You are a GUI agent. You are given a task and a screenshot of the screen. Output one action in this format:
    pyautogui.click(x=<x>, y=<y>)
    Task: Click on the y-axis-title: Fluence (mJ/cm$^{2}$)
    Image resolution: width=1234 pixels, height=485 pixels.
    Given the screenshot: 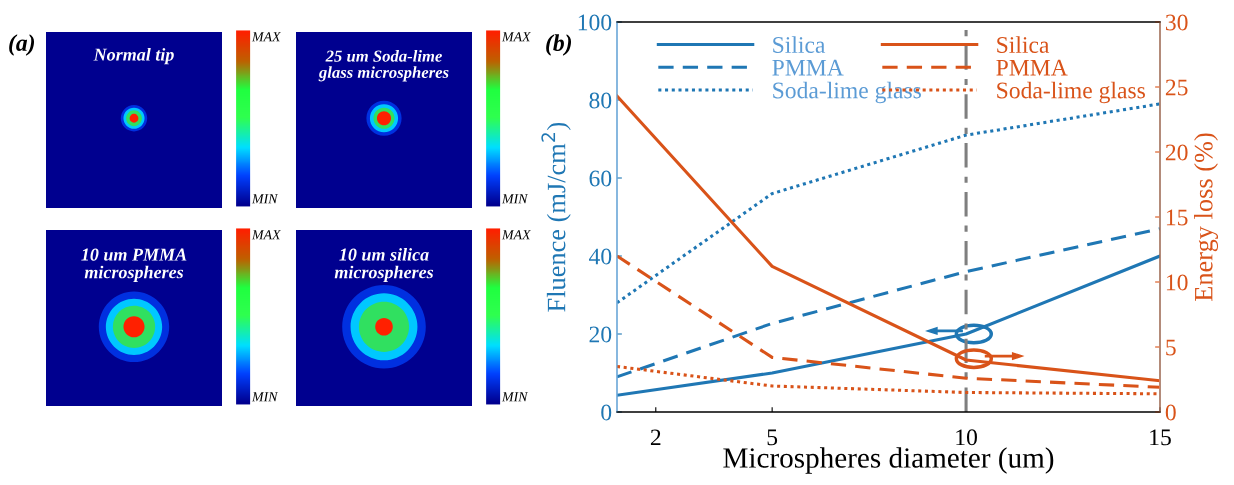 What is the action you would take?
    pyautogui.click(x=556, y=217)
    